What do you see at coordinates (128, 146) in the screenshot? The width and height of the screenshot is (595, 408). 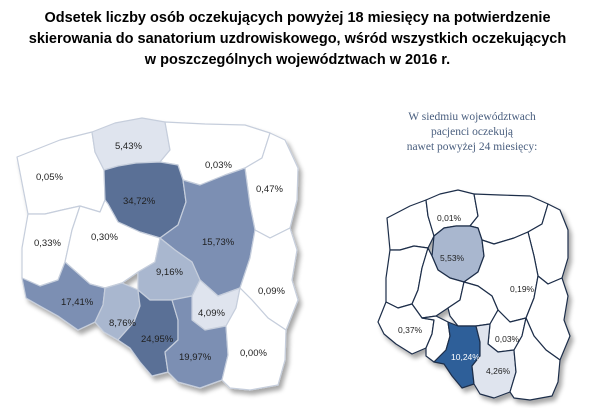 I see `label-pomorskie: 5,43%` at bounding box center [128, 146].